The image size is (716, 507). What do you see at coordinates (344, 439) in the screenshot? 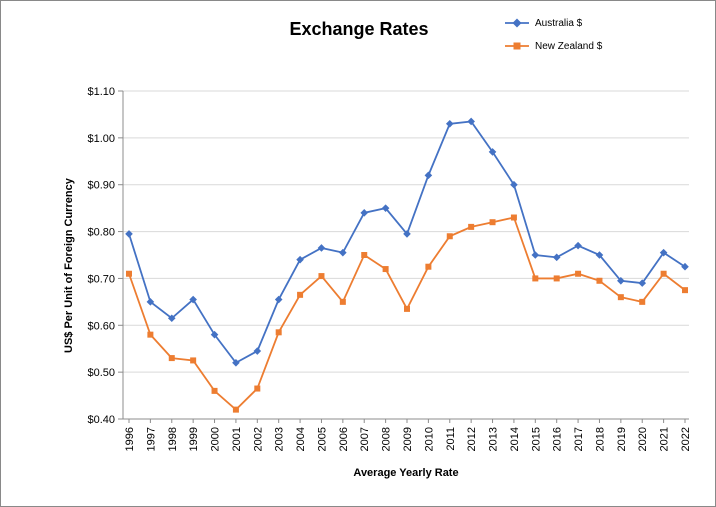
I see `x-tick-label: 2006` at bounding box center [344, 439].